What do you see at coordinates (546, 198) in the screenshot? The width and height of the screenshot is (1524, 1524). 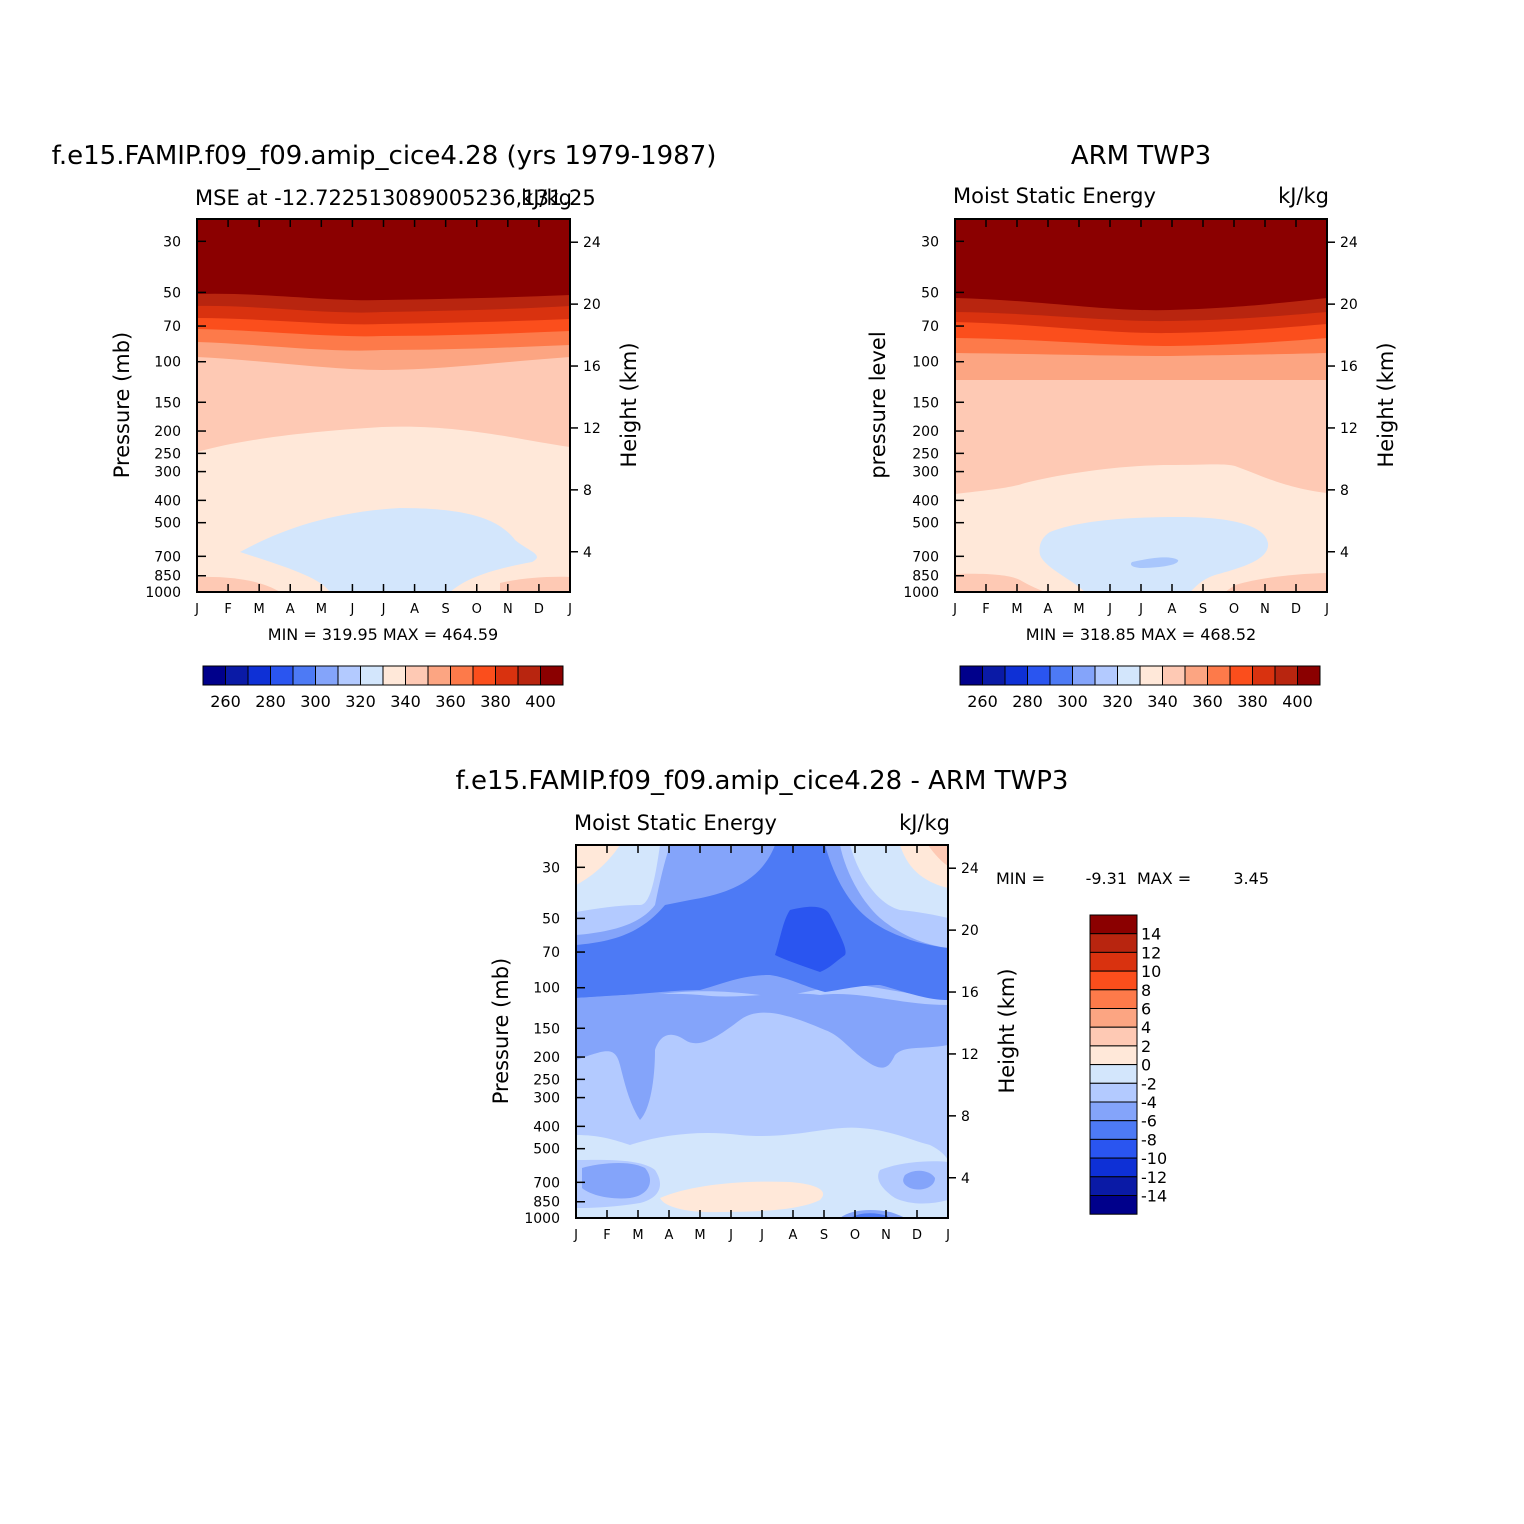 I see `panel-model-units: kJ/kg` at bounding box center [546, 198].